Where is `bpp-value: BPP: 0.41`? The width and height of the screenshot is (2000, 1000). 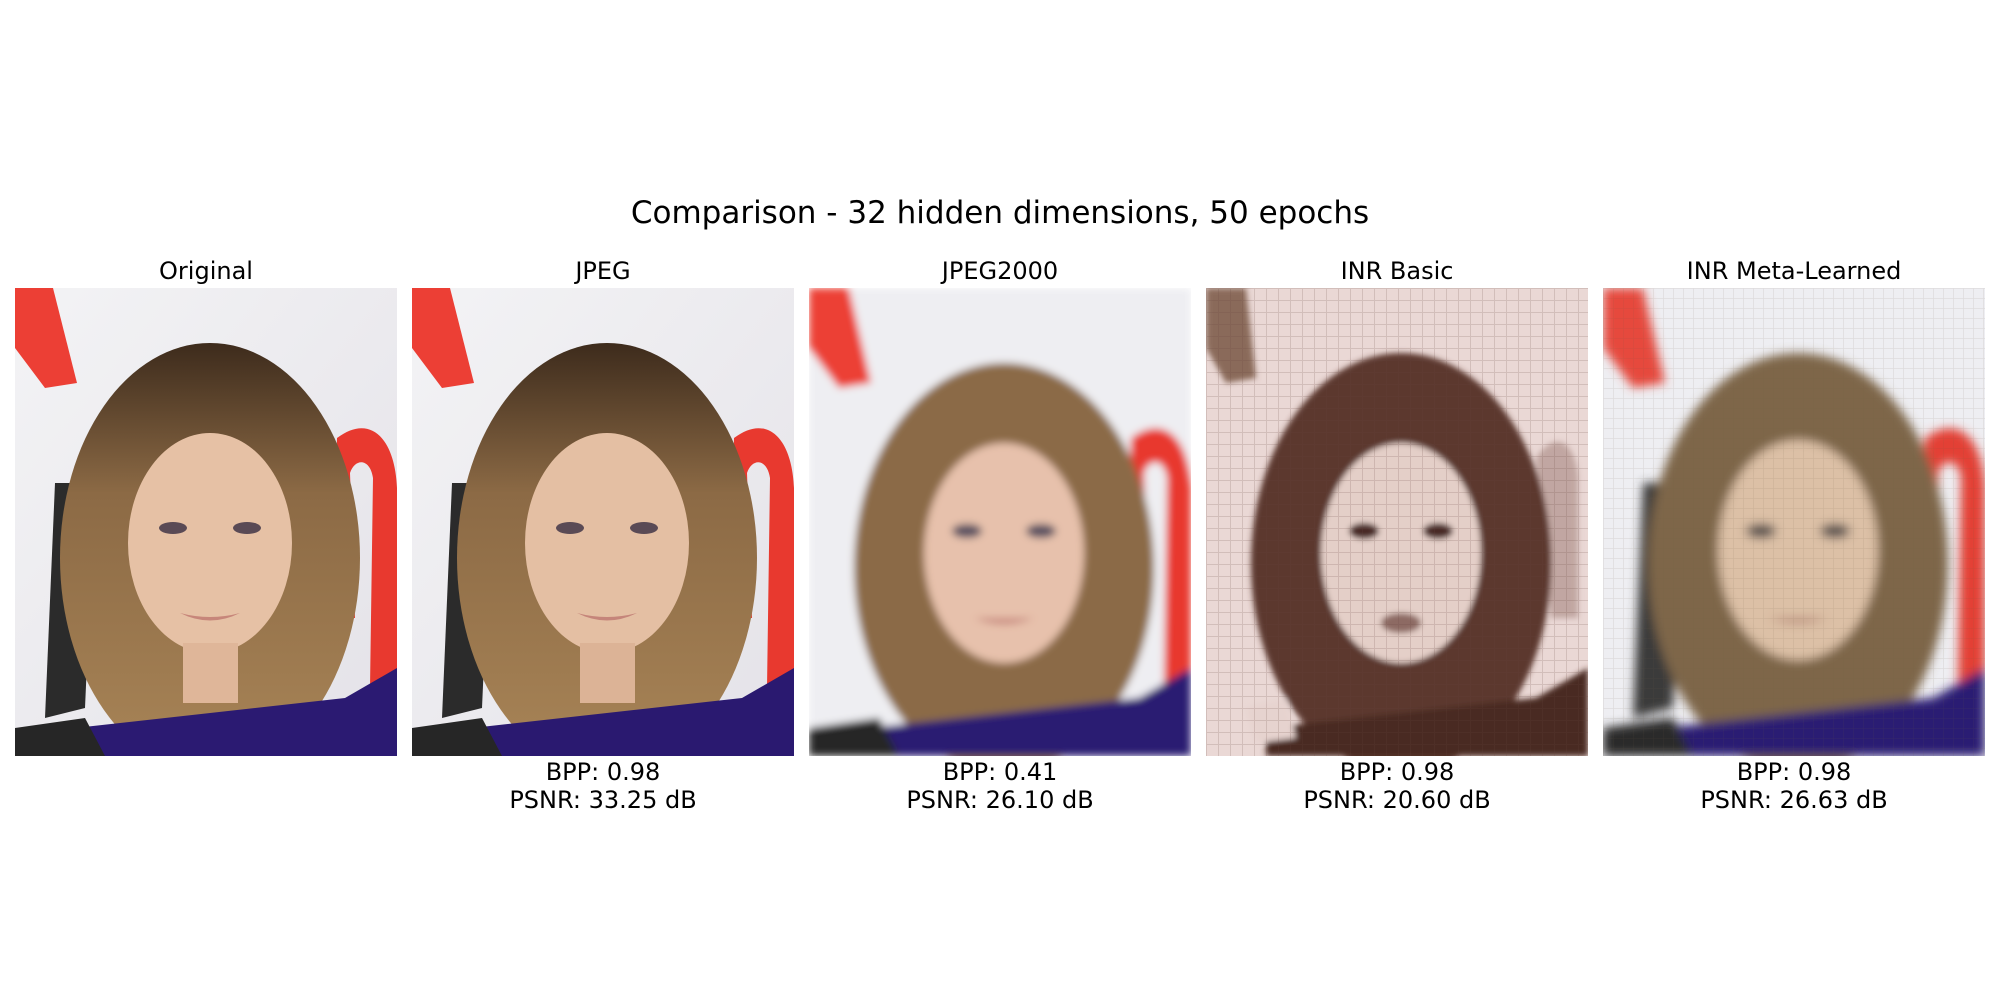
bpp-value: BPP: 0.41 is located at coordinates (1000, 772).